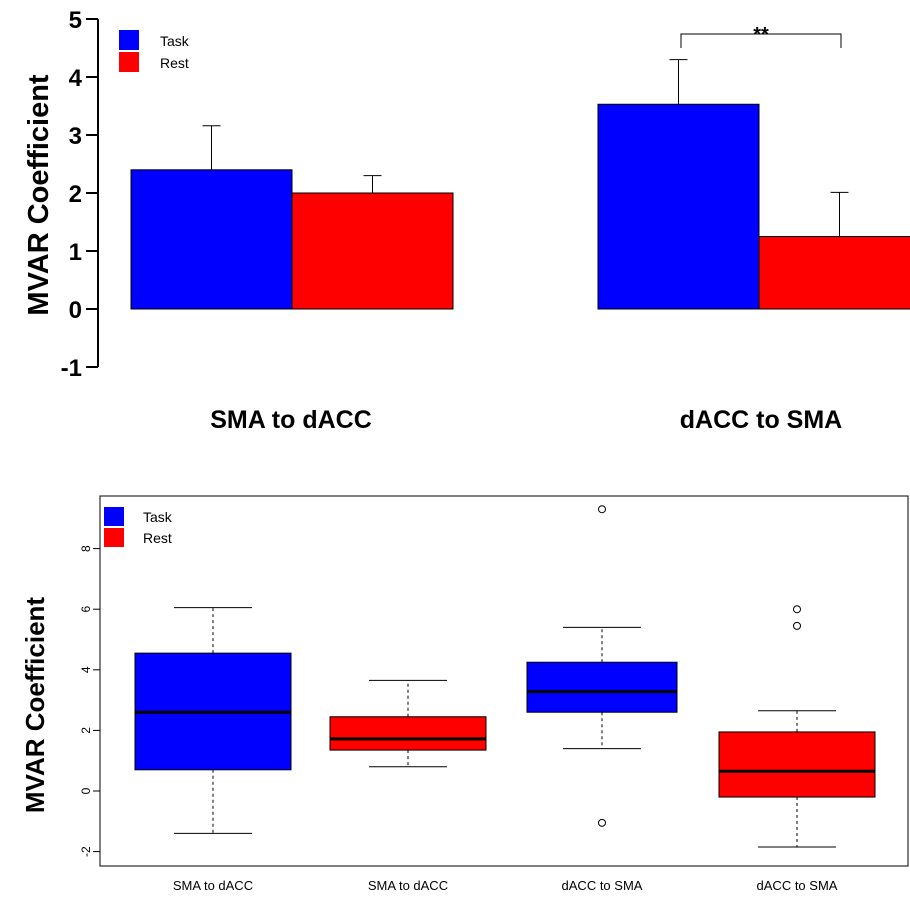 Image resolution: width=910 pixels, height=897 pixels. What do you see at coordinates (75, 136) in the screenshot?
I see `y-tick-label: 3` at bounding box center [75, 136].